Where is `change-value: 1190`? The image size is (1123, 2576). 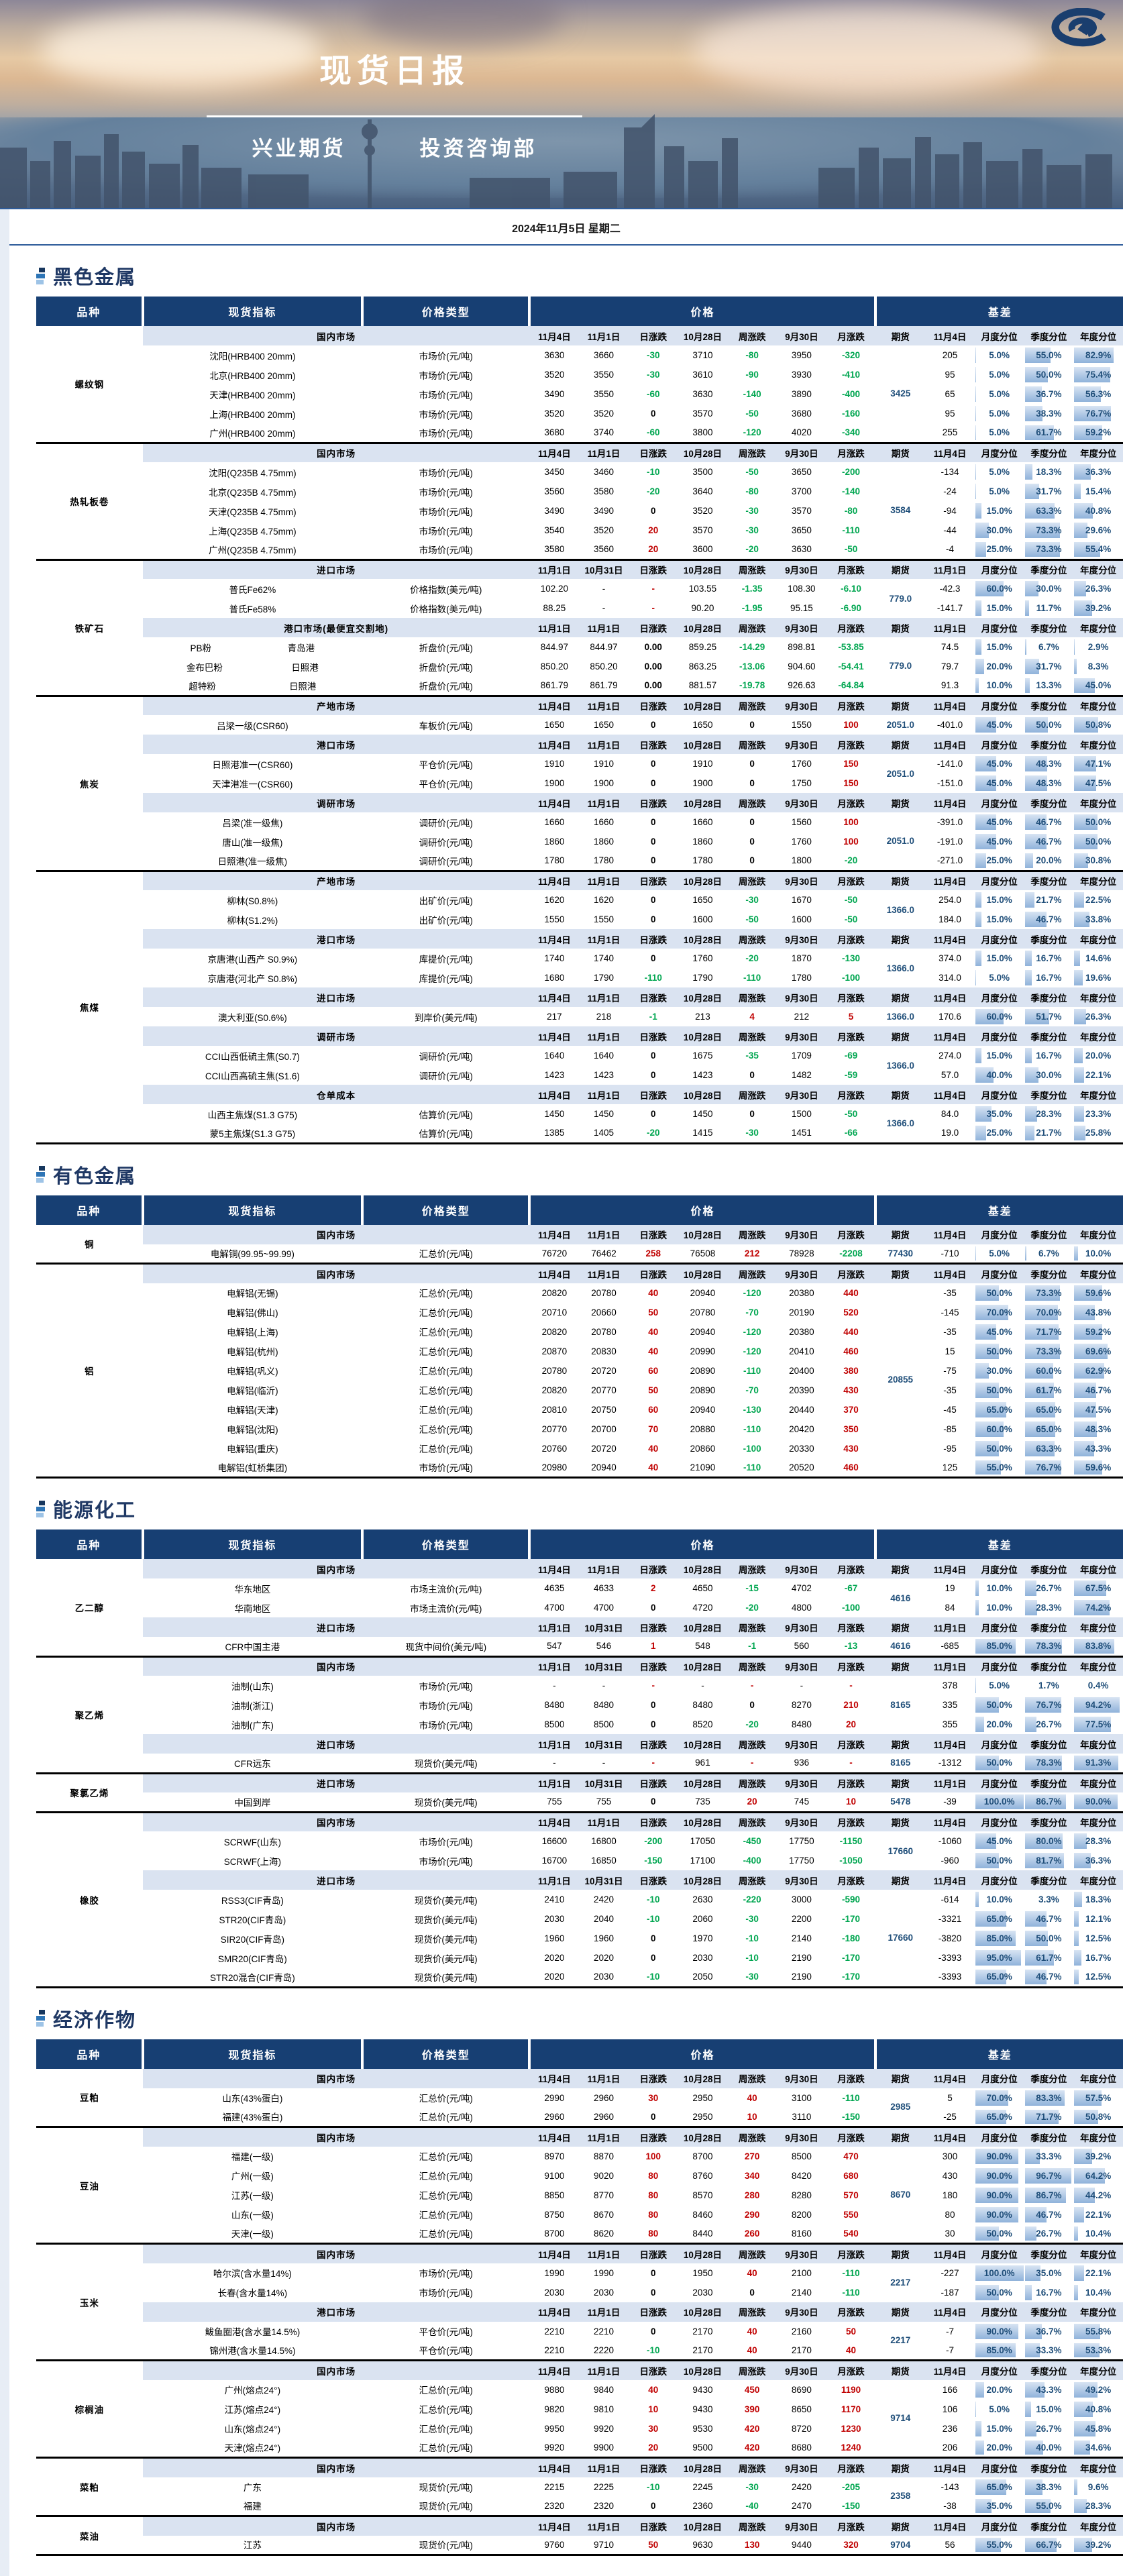
change-value: 1190 is located at coordinates (851, 2390).